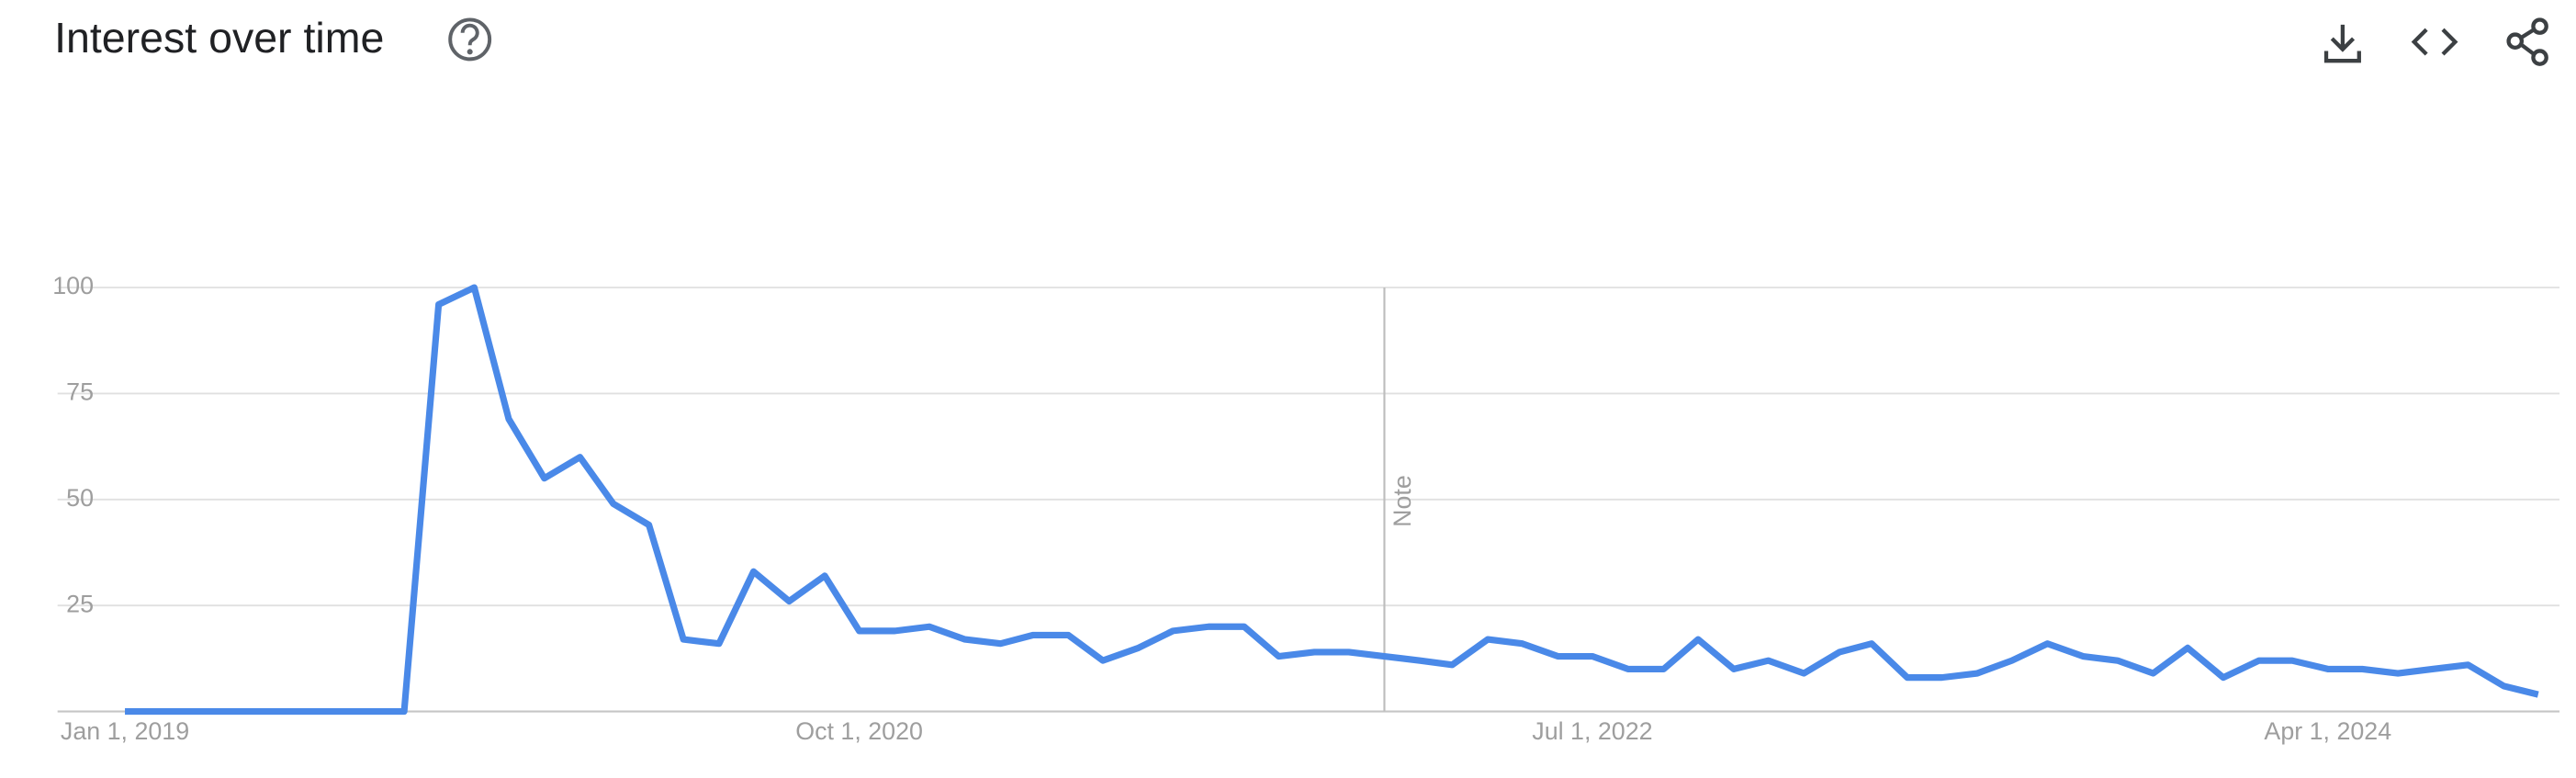 This screenshot has width=2576, height=778. Describe the element at coordinates (2327, 731) in the screenshot. I see `x-tick-label: Apr 1, 2024` at that location.